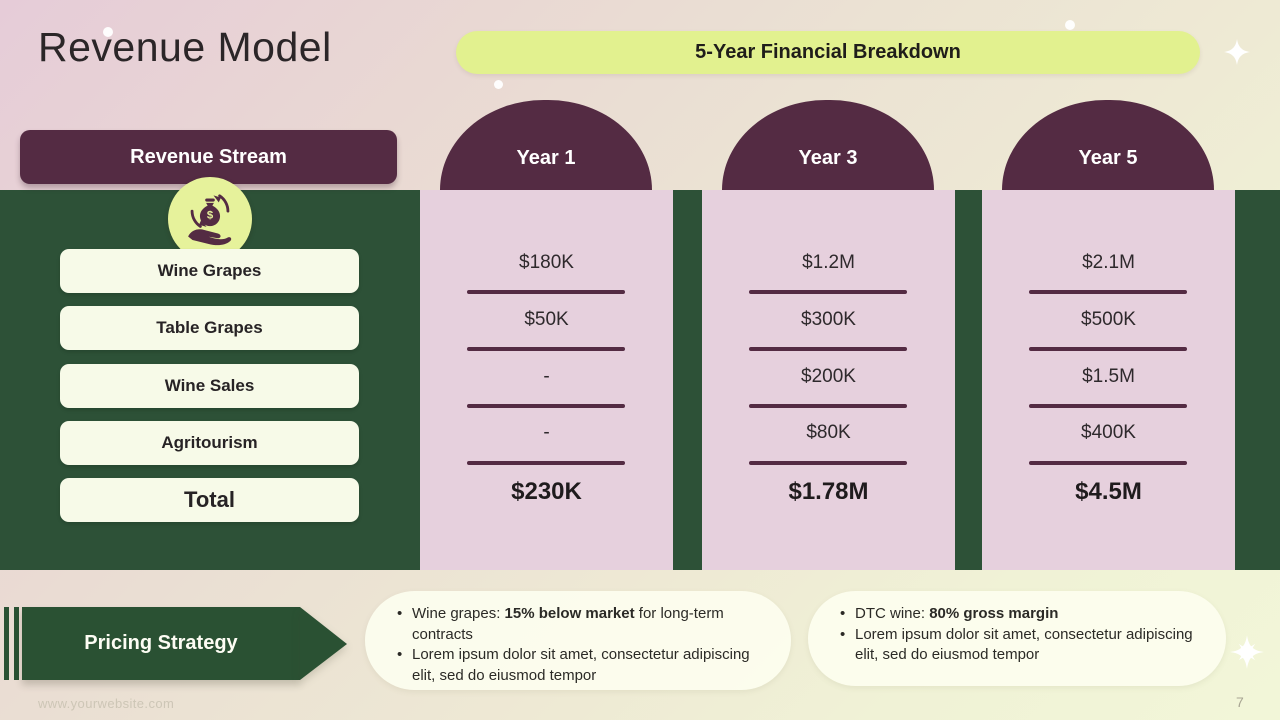 The height and width of the screenshot is (720, 1280). I want to click on total-cell: $4.5M, so click(1108, 491).